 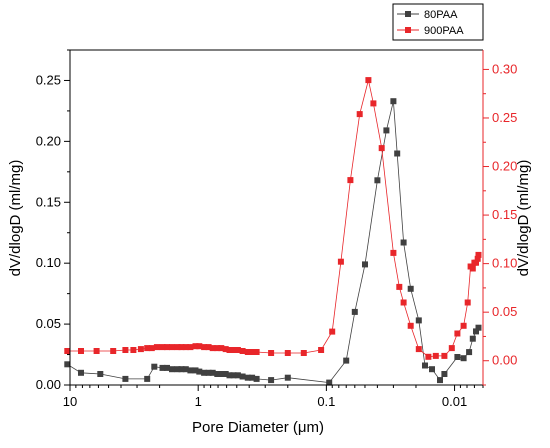 What do you see at coordinates (441, 15) in the screenshot?
I see `legend-label-80PAA: 80PAA` at bounding box center [441, 15].